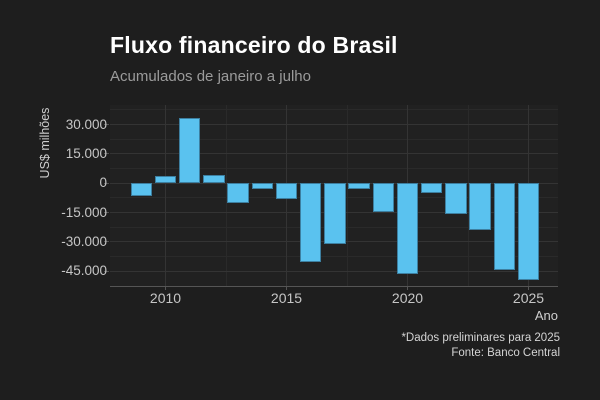 This screenshot has height=400, width=600. I want to click on x-tick-label: 2010, so click(165, 298).